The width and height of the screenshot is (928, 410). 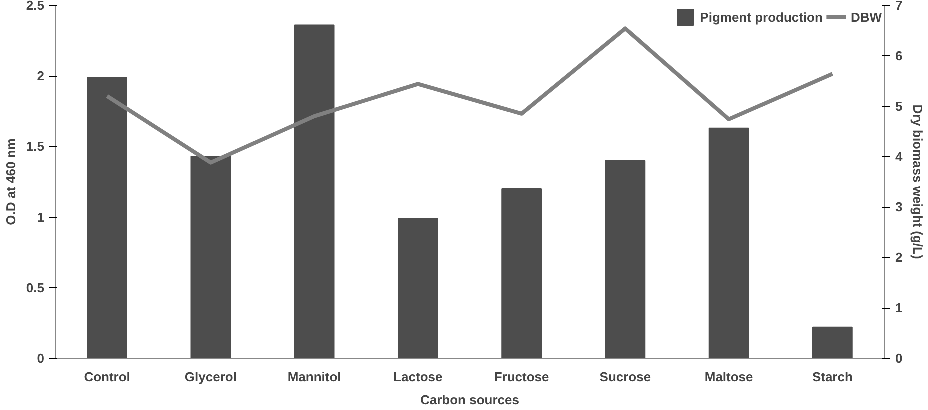 What do you see at coordinates (210, 377) in the screenshot?
I see `x-tick-label: Glycerol` at bounding box center [210, 377].